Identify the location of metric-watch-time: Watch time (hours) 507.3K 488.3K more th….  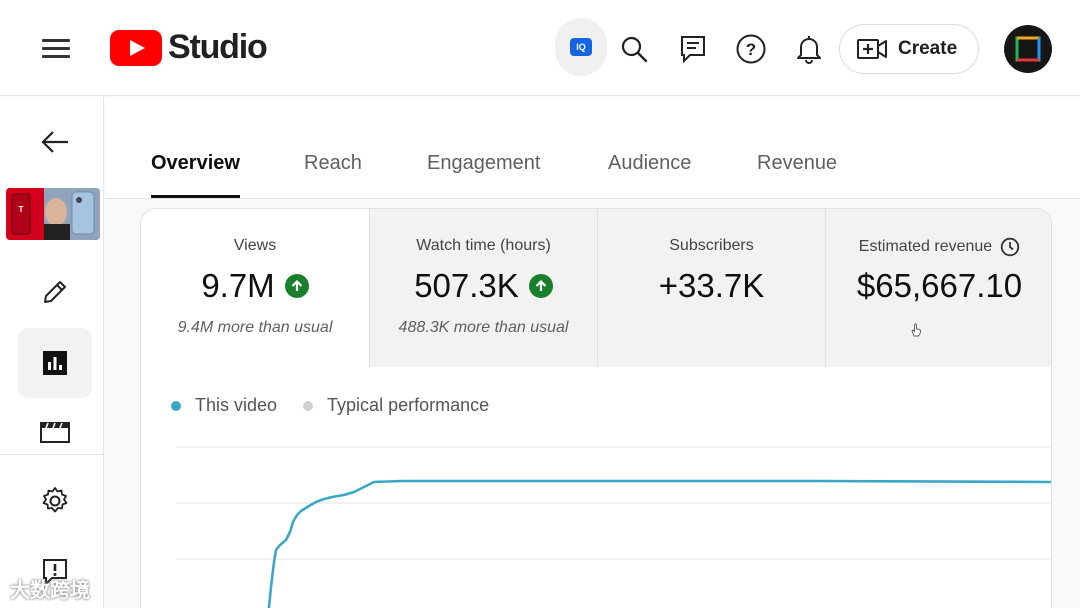
(483, 288).